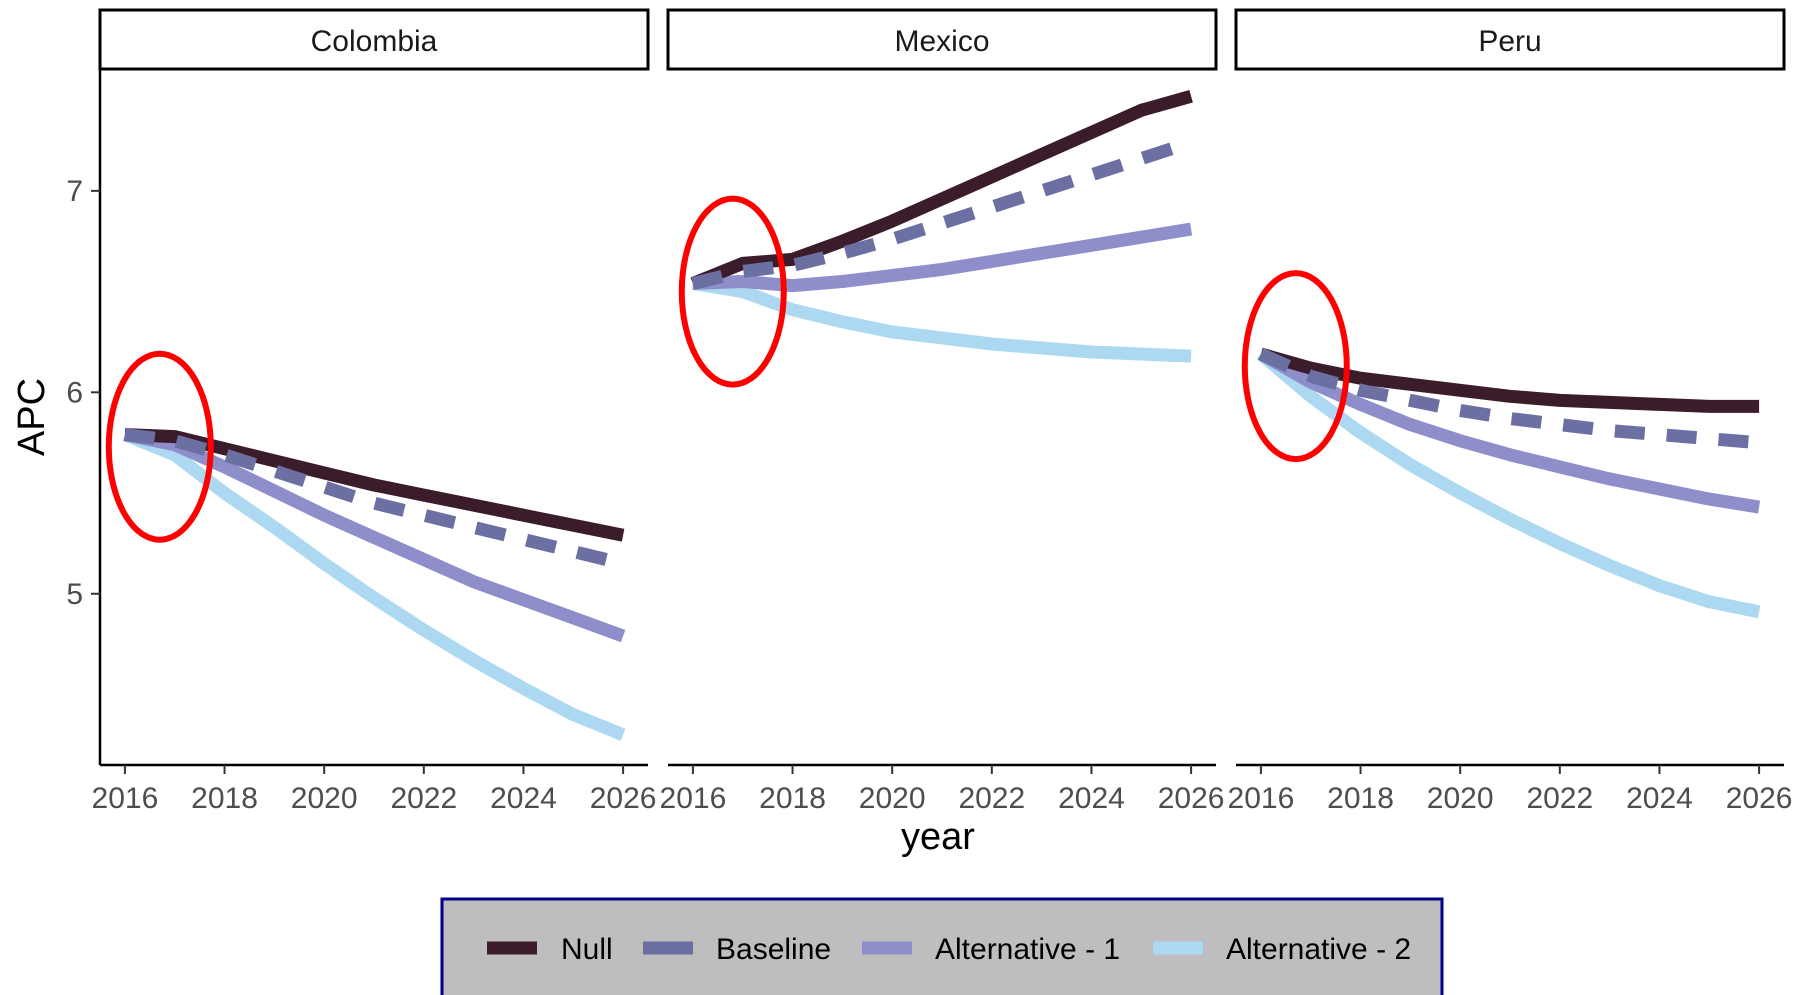  I want to click on legend-label: Alternative - 1, so click(1027, 949).